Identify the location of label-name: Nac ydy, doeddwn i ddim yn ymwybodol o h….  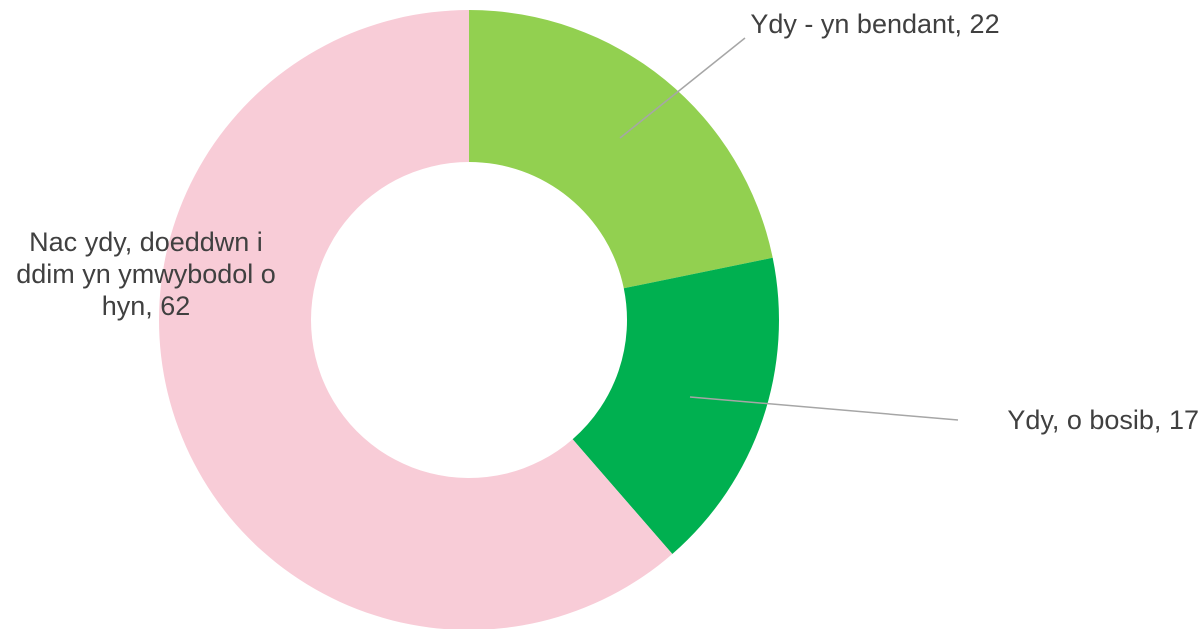
(146, 274).